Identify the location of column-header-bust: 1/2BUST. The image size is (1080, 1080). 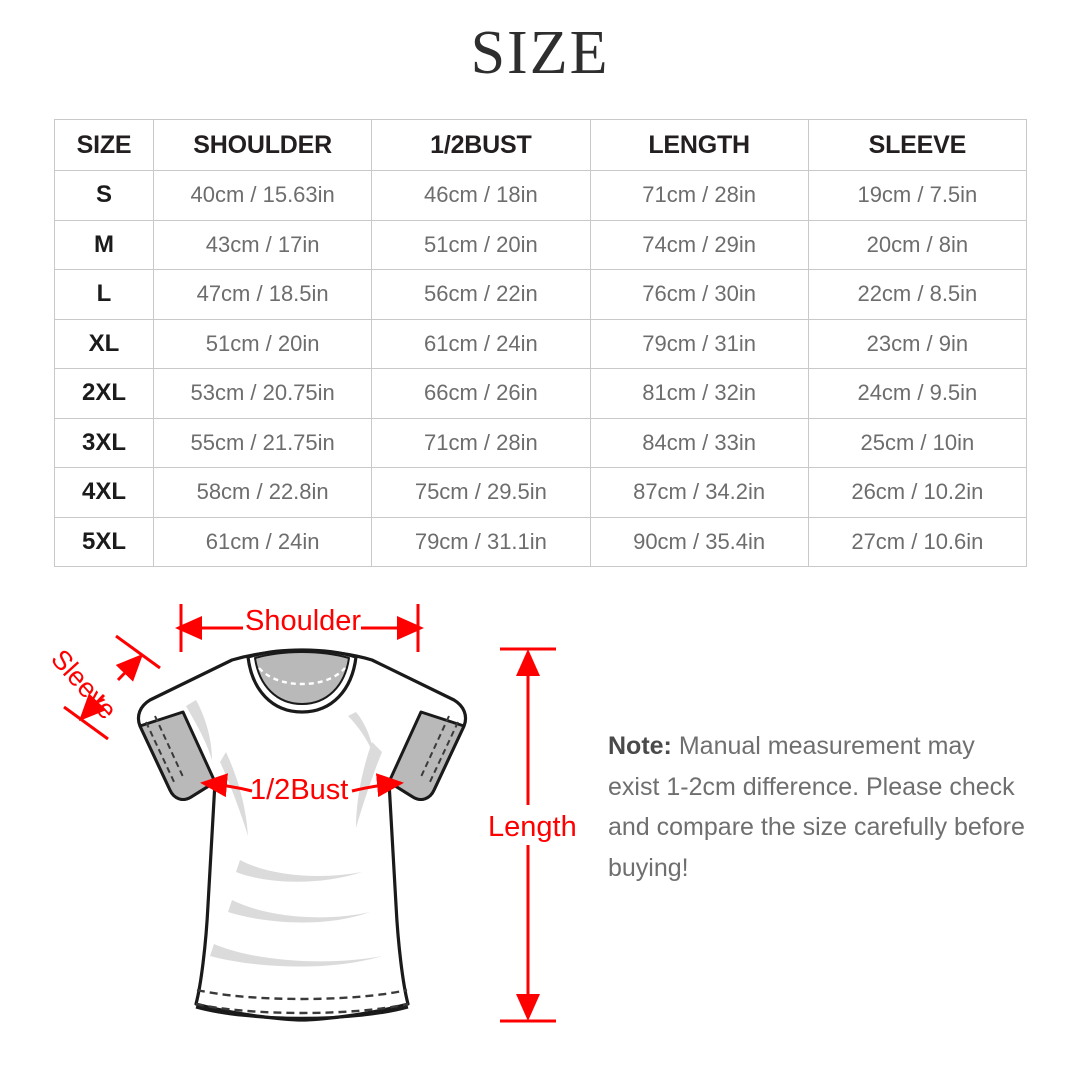
(481, 145).